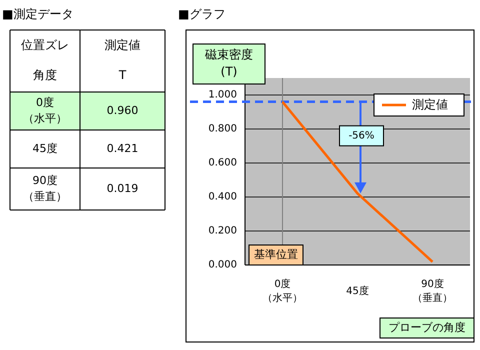  Describe the element at coordinates (122, 189) in the screenshot. I see `text: 0.019` at that location.